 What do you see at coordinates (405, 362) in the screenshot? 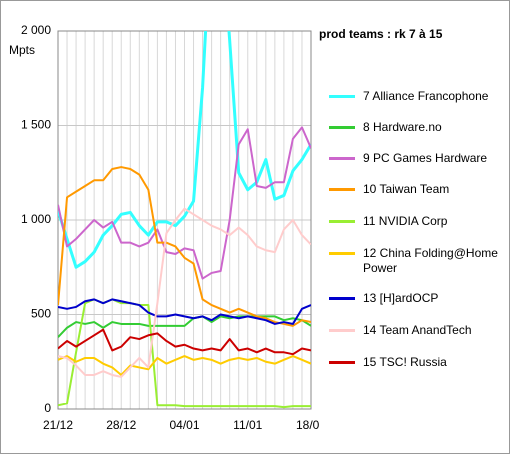
I see `legend-label: 15 TSC! Russia` at bounding box center [405, 362].